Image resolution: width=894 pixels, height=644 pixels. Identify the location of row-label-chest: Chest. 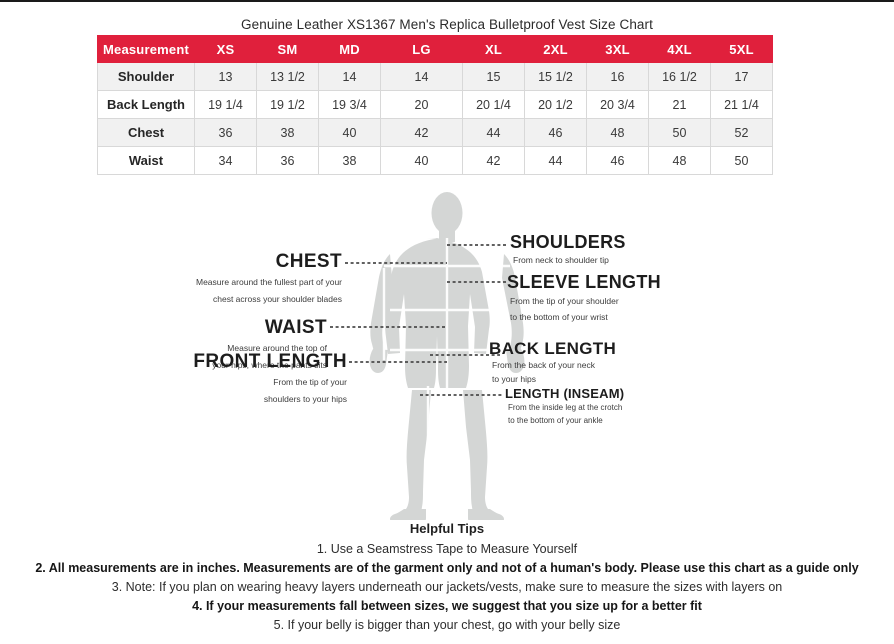
(146, 132).